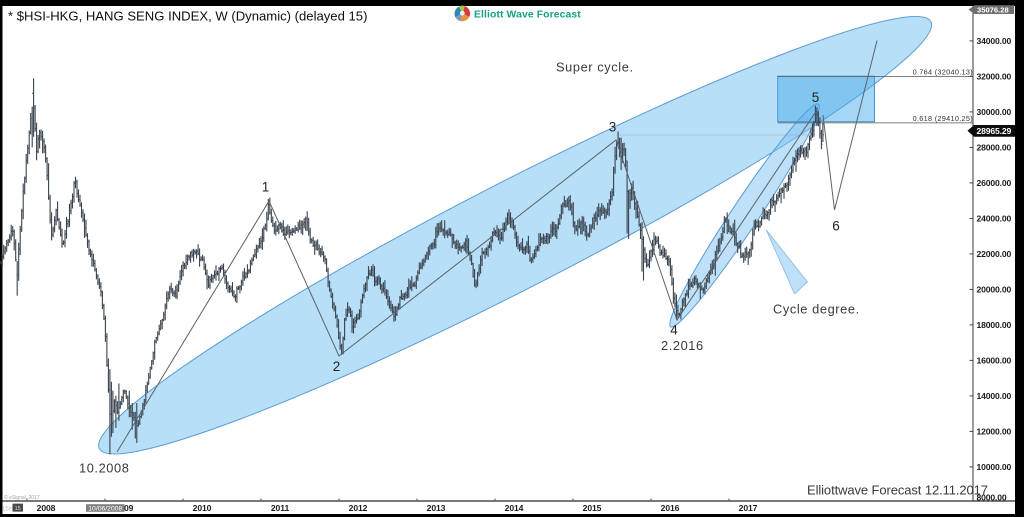 The image size is (1024, 517). Describe the element at coordinates (943, 71) in the screenshot. I see `svg-text: 0.764 (32040.13)` at that location.